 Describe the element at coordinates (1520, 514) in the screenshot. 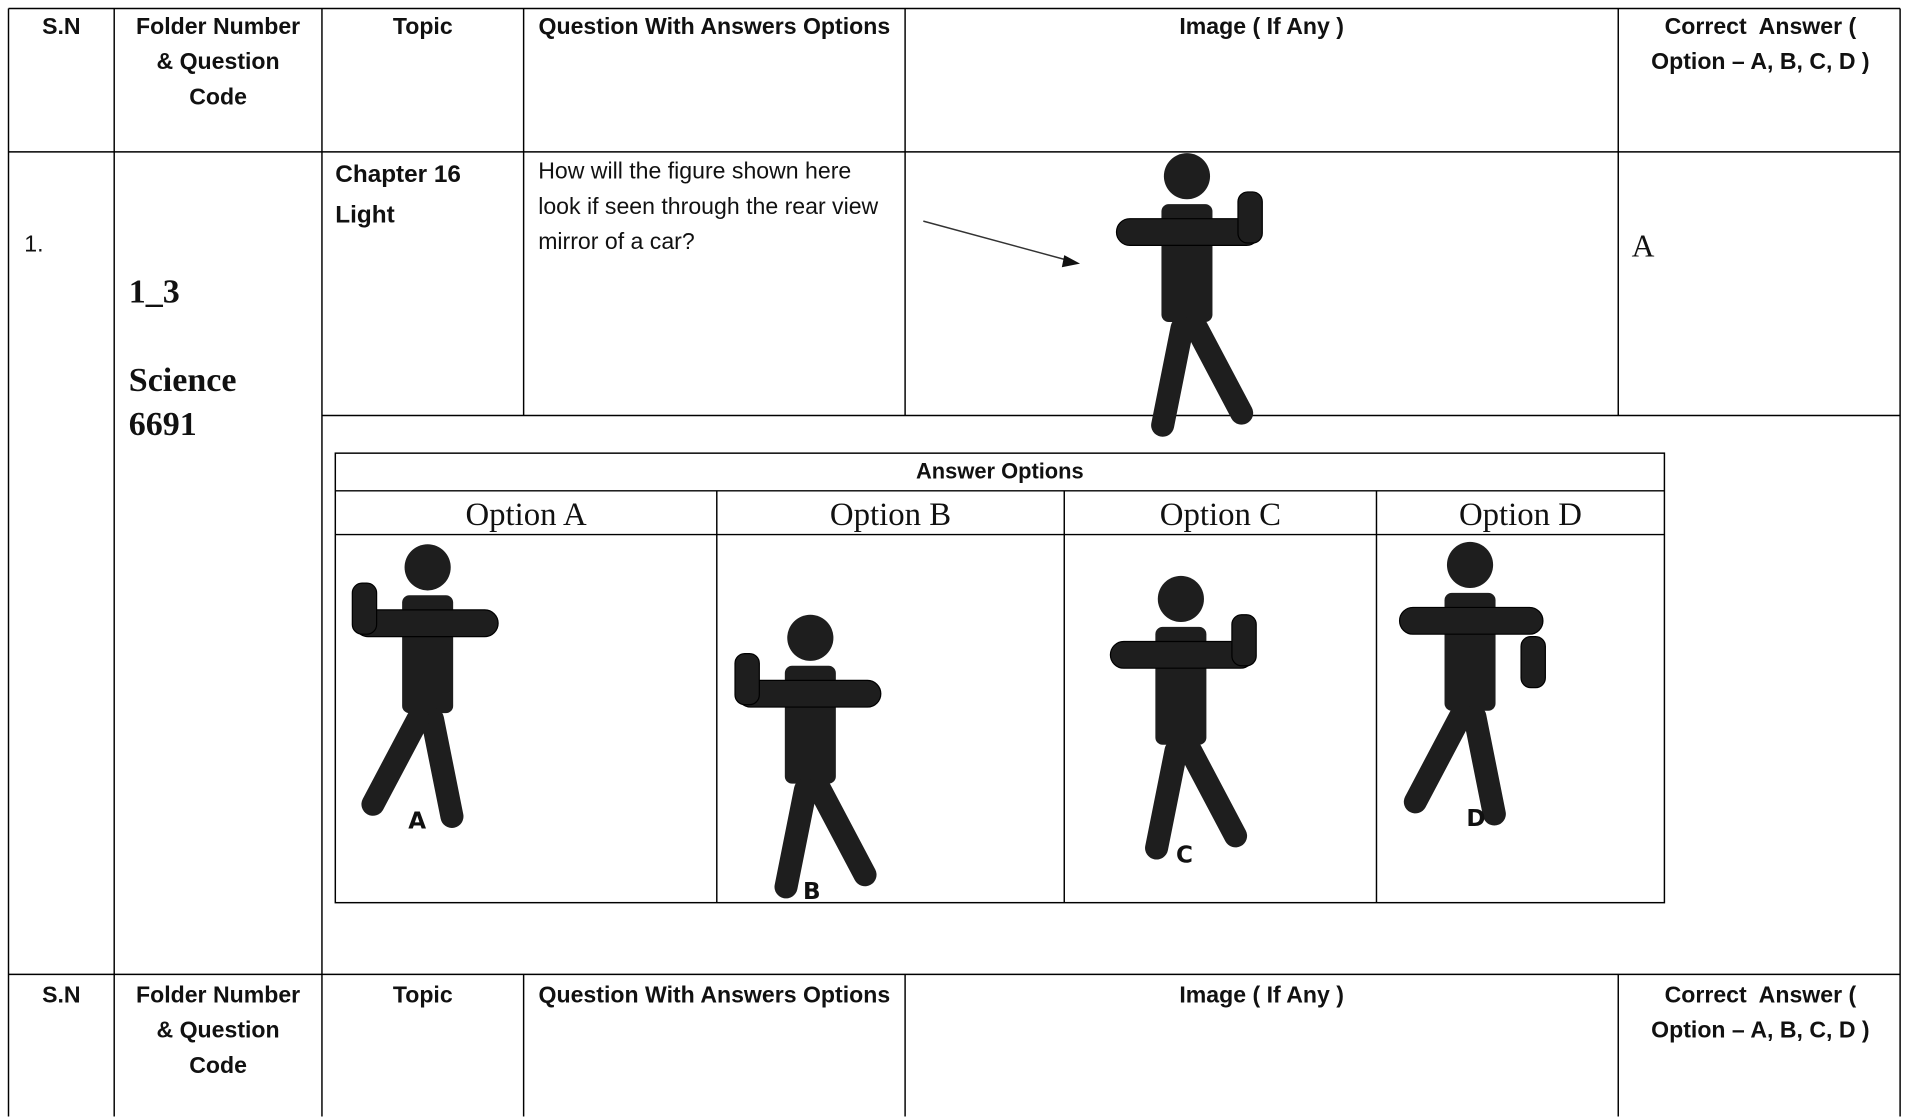

I see `option-label: Option D` at that location.